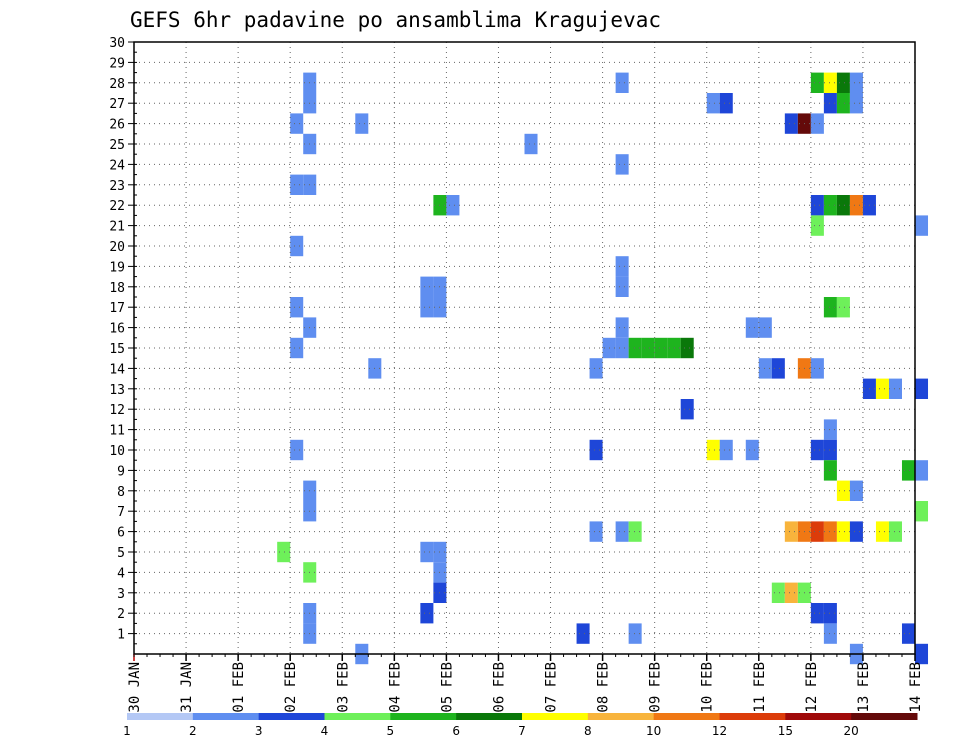 The image size is (960, 742). Describe the element at coordinates (812, 687) in the screenshot. I see `x-tick-label: 12 FEB` at that location.